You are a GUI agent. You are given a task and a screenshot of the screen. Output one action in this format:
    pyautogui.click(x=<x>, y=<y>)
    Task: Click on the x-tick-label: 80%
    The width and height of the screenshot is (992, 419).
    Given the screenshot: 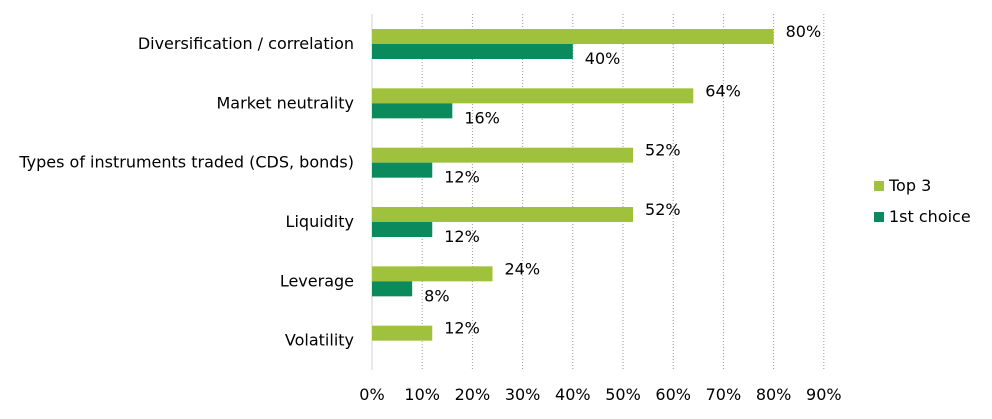 What is the action you would take?
    pyautogui.click(x=774, y=394)
    